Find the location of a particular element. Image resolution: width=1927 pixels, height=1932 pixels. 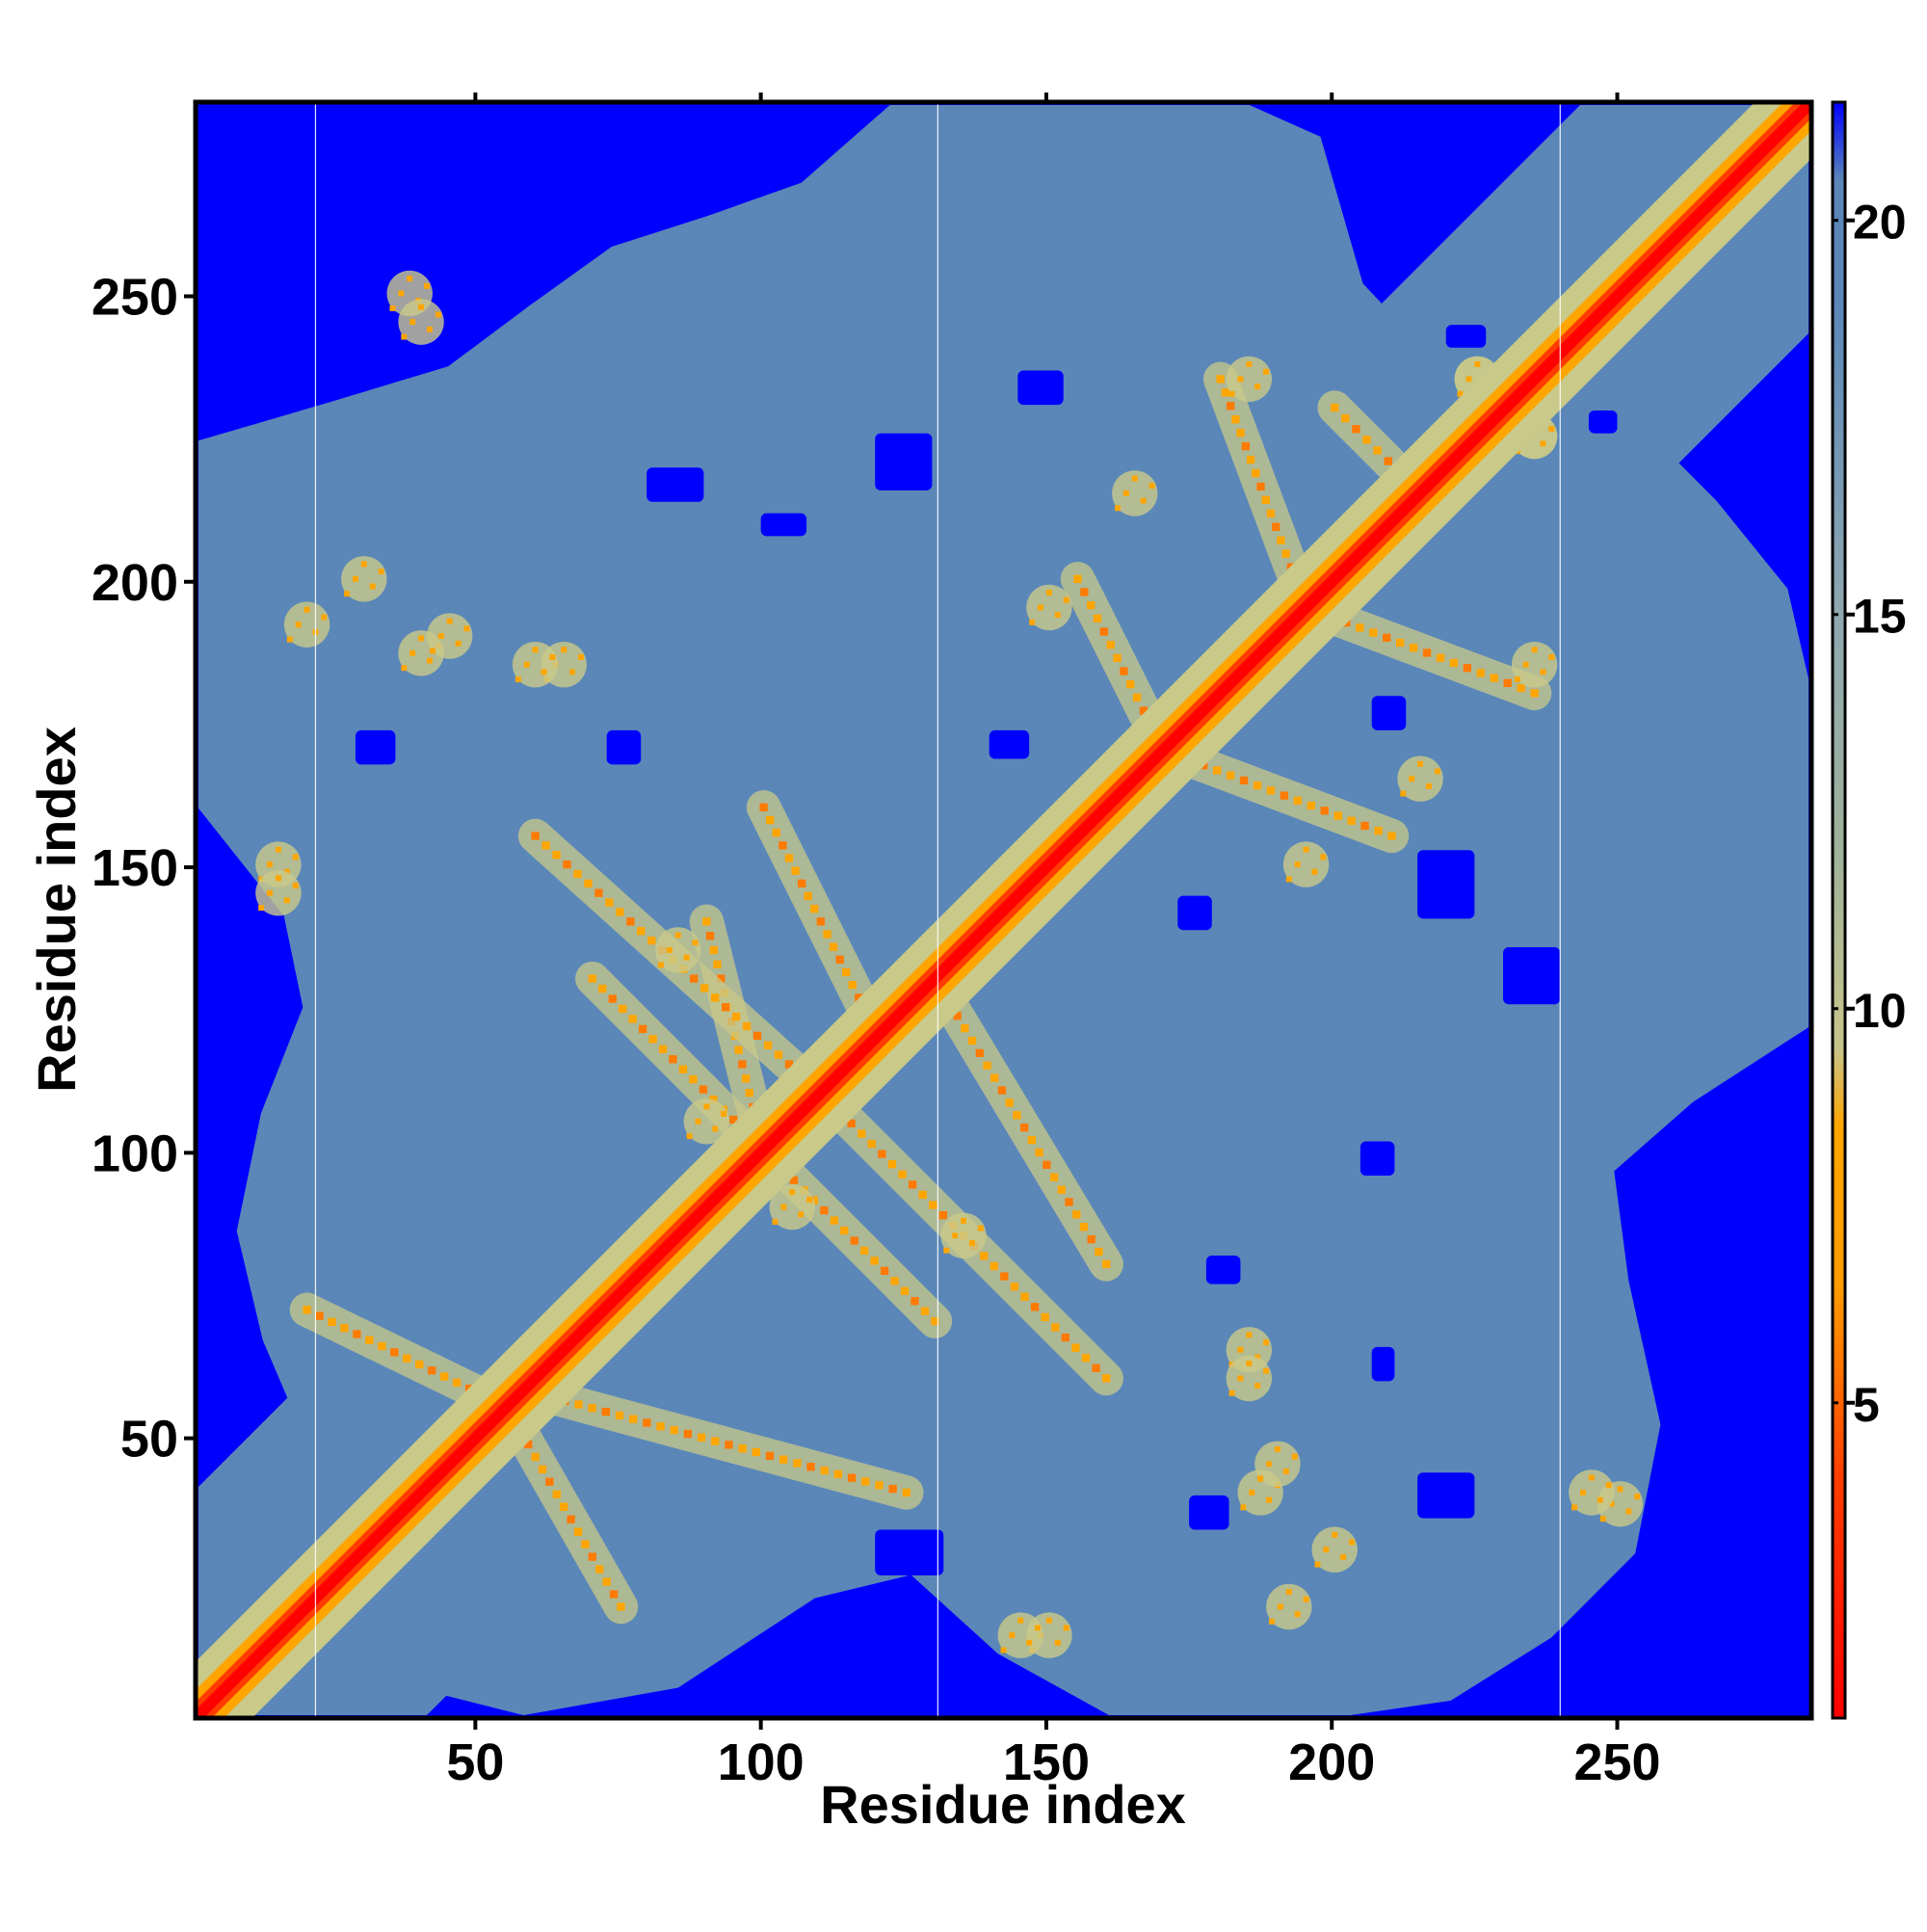

y-tick-label-200: 200 is located at coordinates (135, 583).